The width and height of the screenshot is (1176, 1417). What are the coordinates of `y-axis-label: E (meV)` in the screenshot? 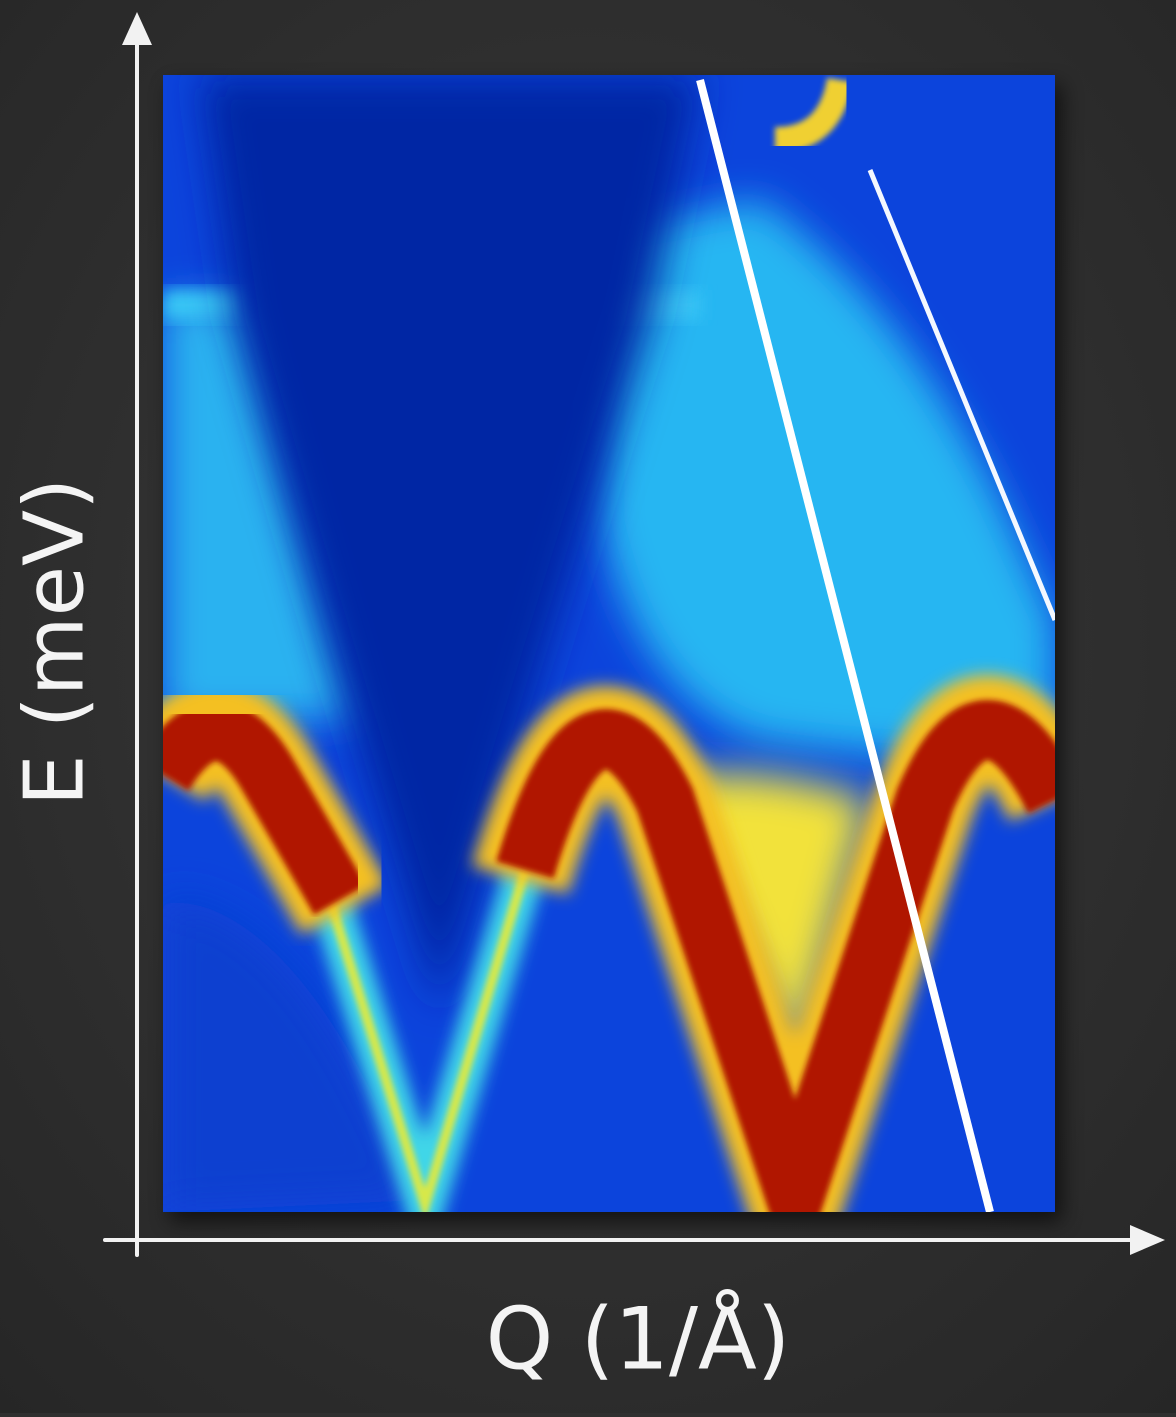 It's located at (54, 642).